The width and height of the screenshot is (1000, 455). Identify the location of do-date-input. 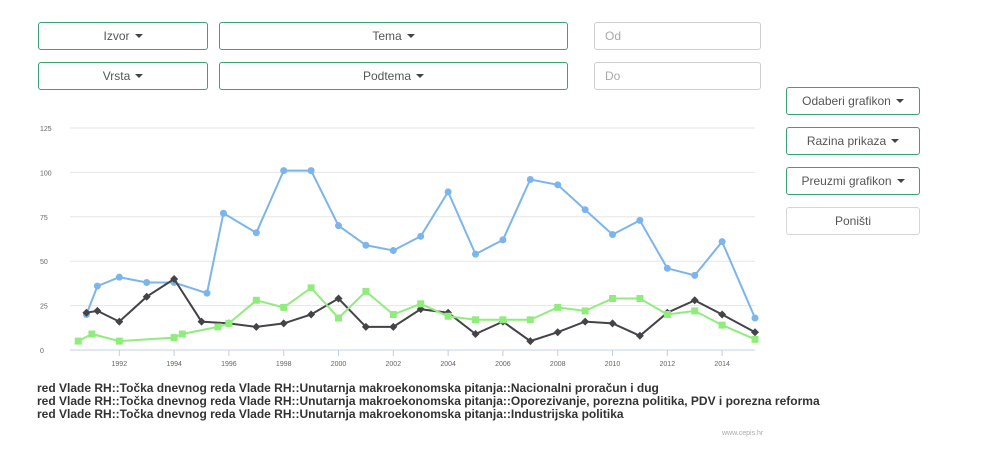
(677, 76).